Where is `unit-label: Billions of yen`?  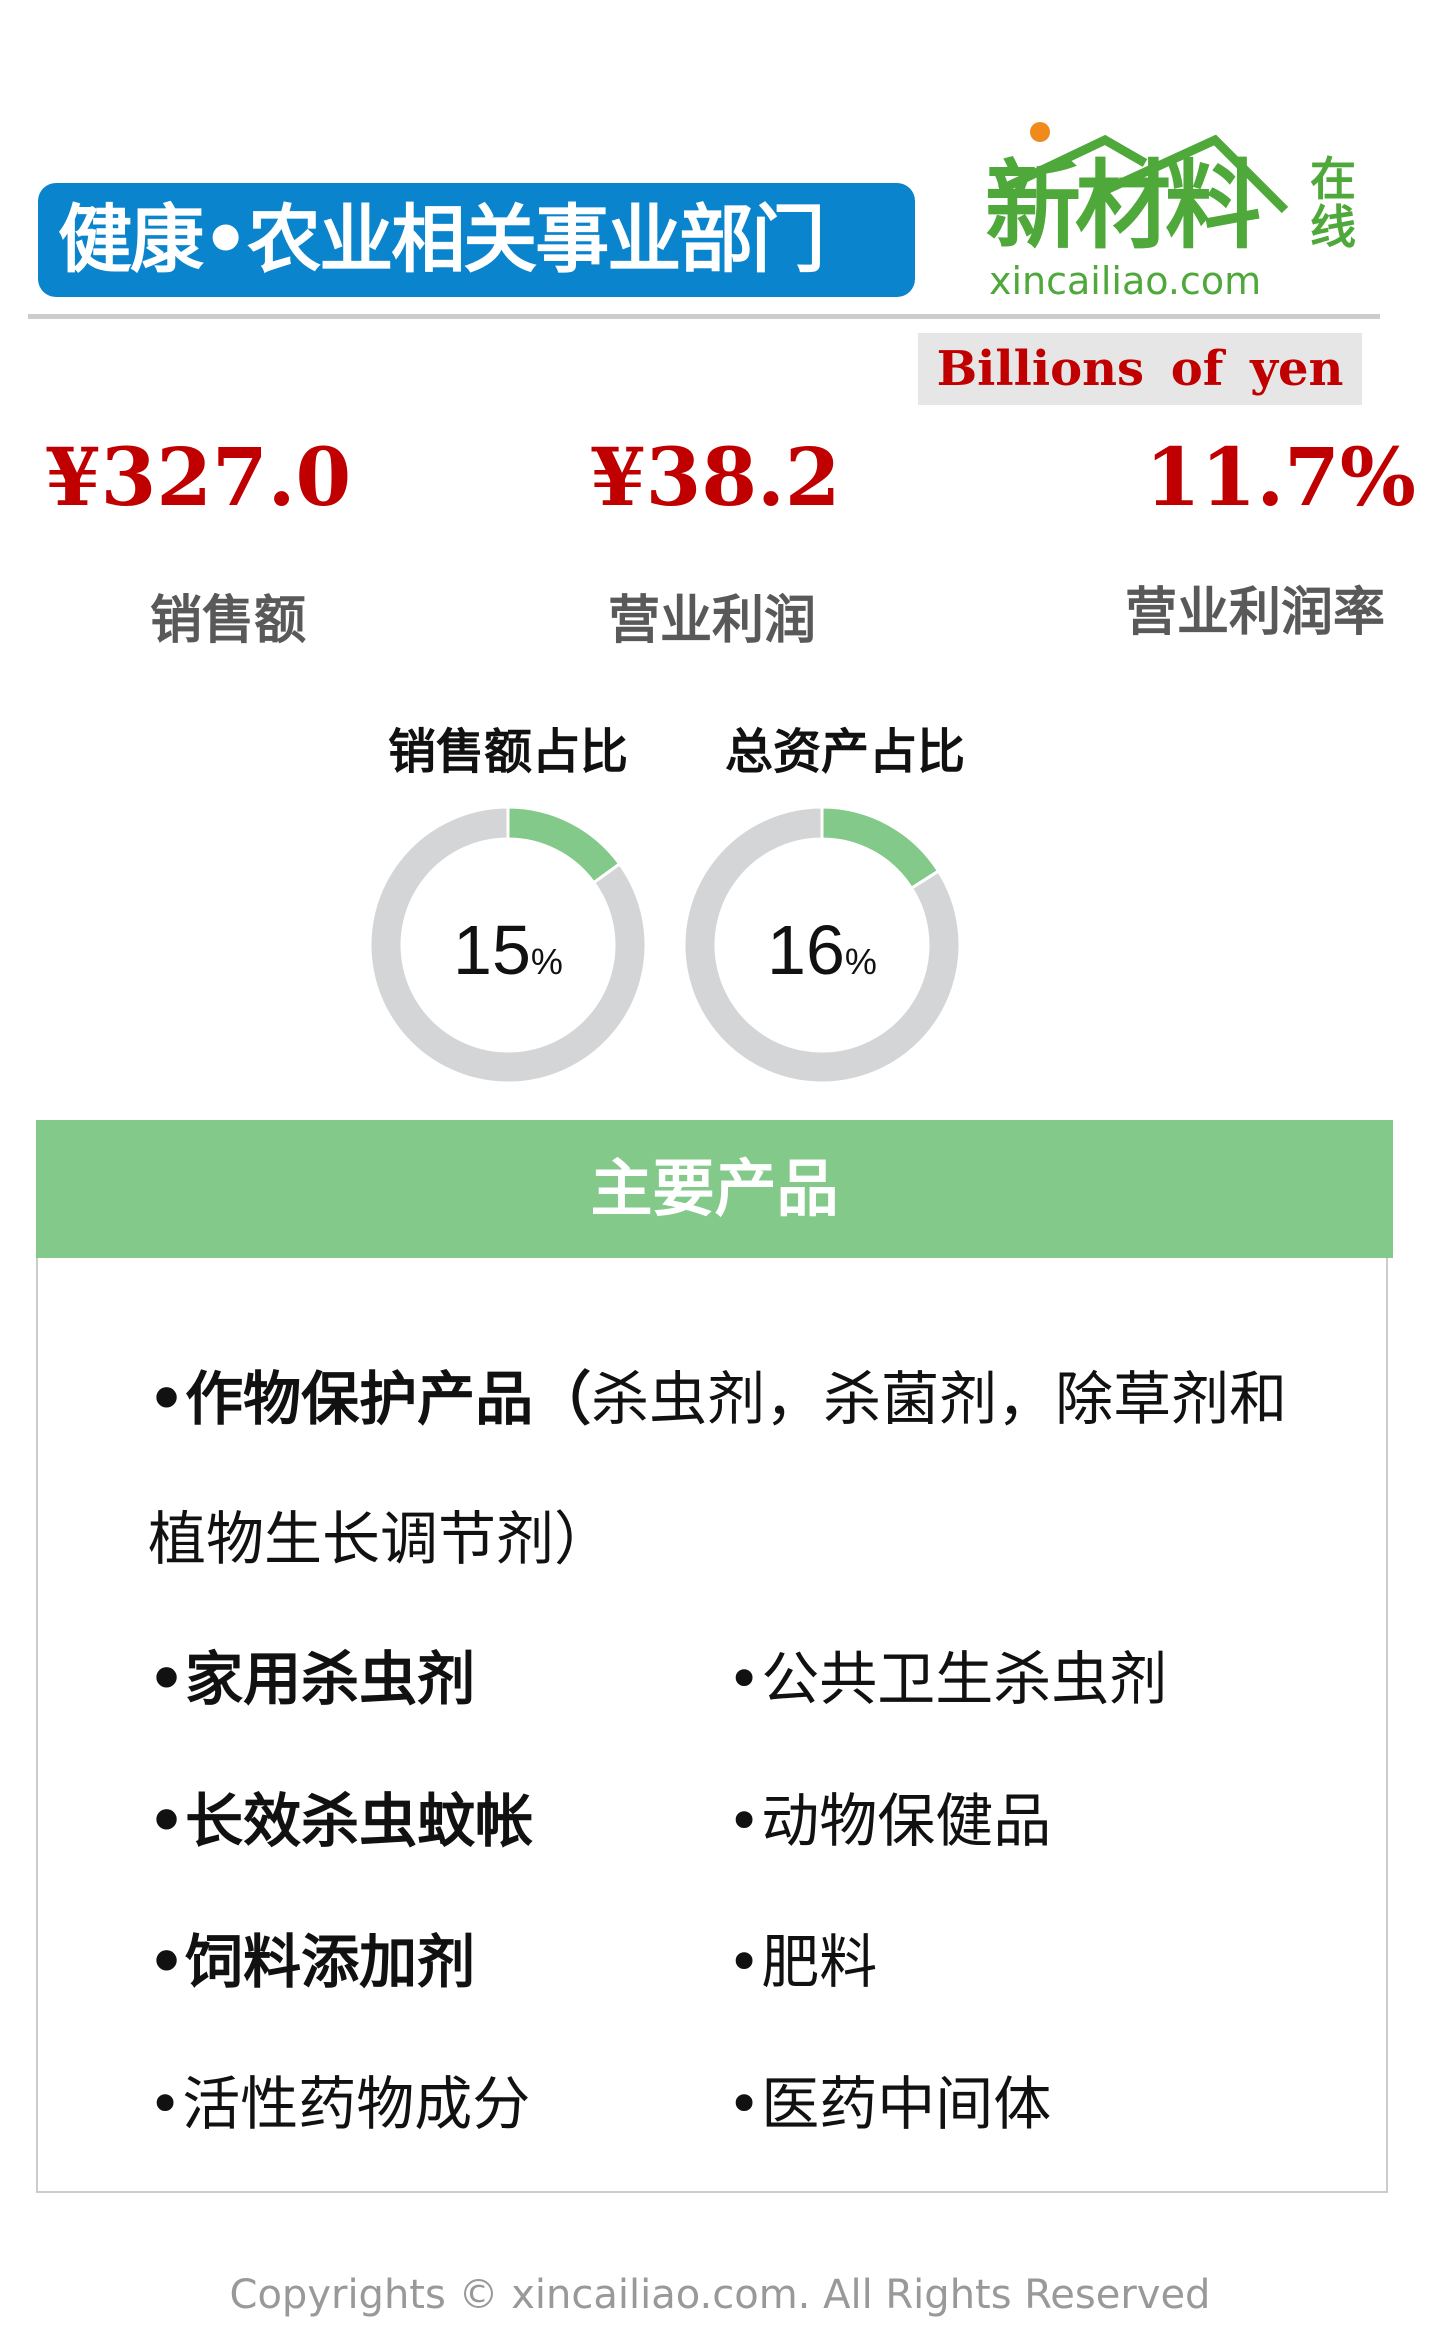 unit-label: Billions of yen is located at coordinates (1140, 369).